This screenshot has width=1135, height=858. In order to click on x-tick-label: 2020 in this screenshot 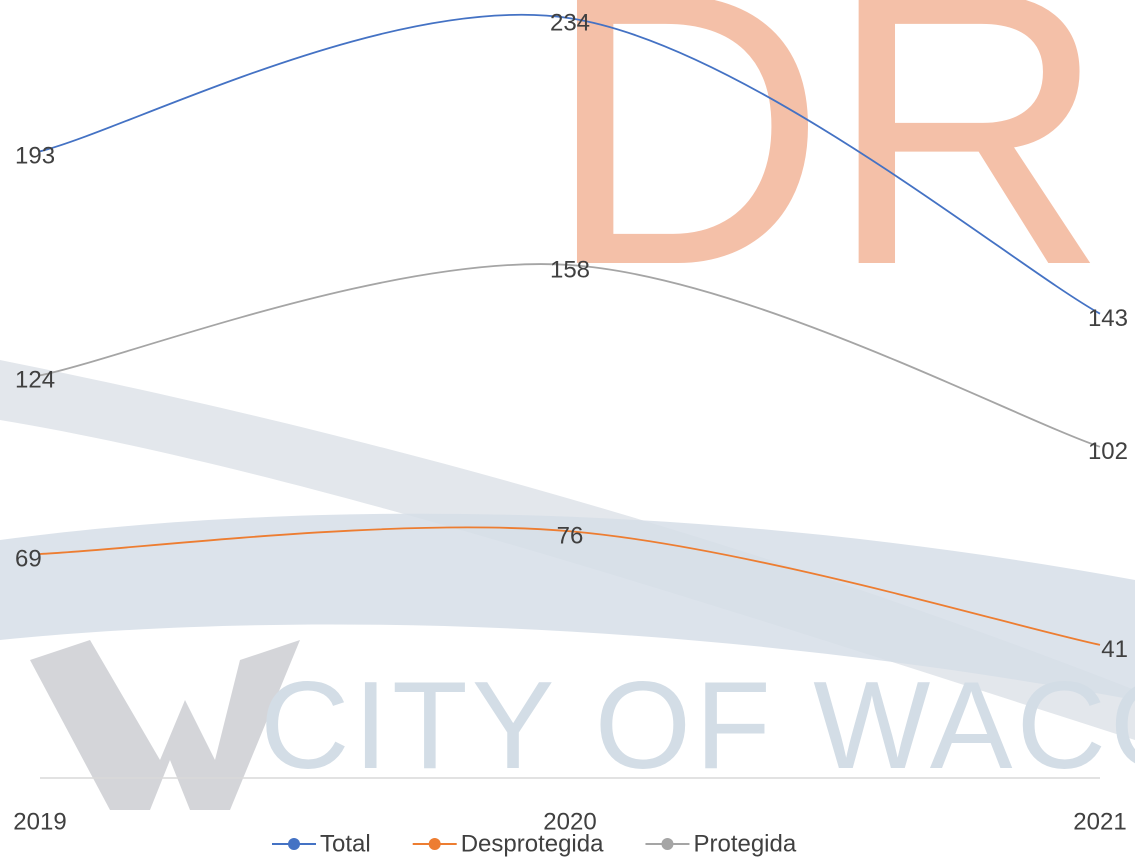, I will do `click(569, 821)`.